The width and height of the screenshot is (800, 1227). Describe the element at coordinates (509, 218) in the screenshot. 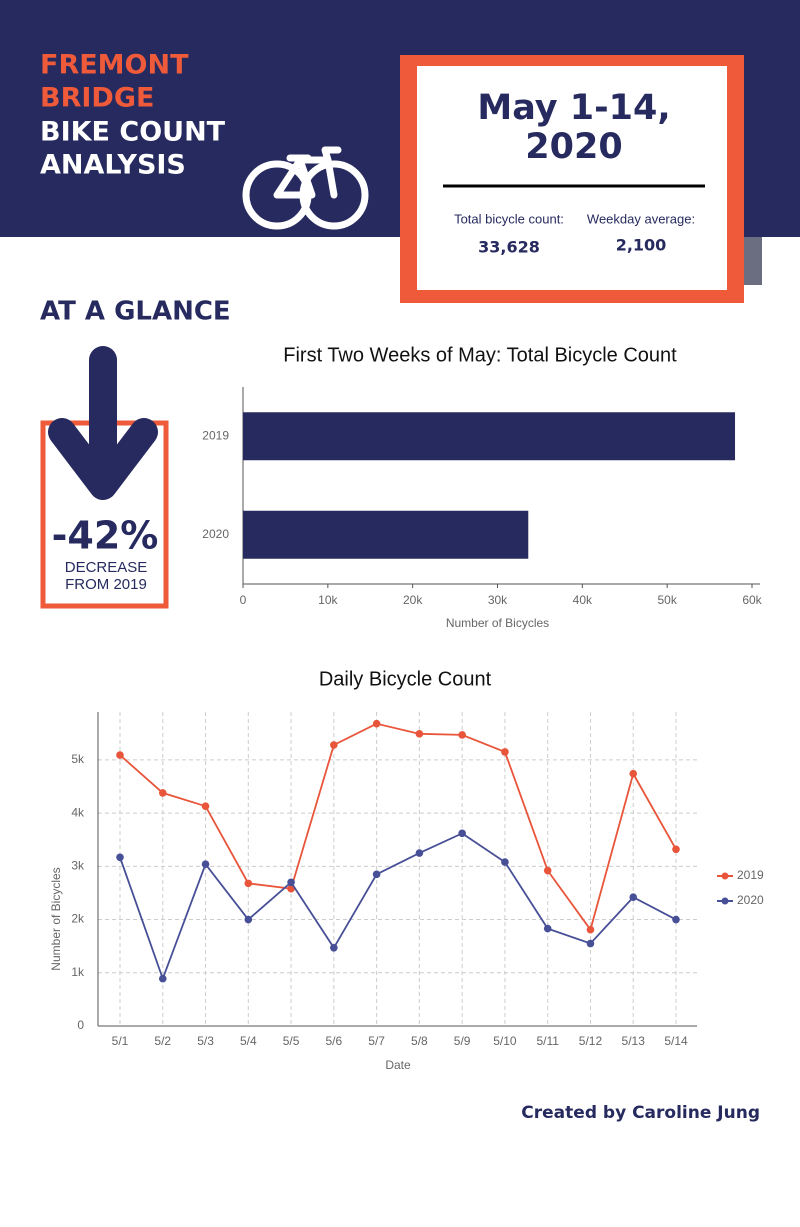

I see `stat-label: Total bicycle count:` at that location.